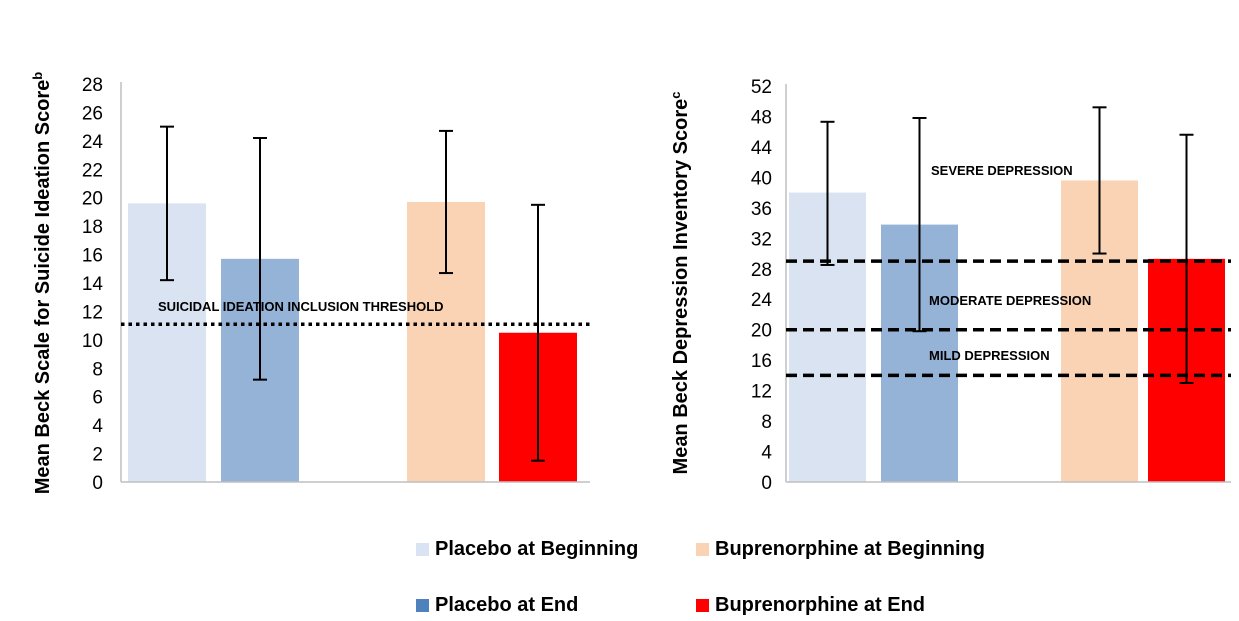 Image resolution: width=1239 pixels, height=621 pixels. What do you see at coordinates (92, 341) in the screenshot?
I see `y-tick-label: 10` at bounding box center [92, 341].